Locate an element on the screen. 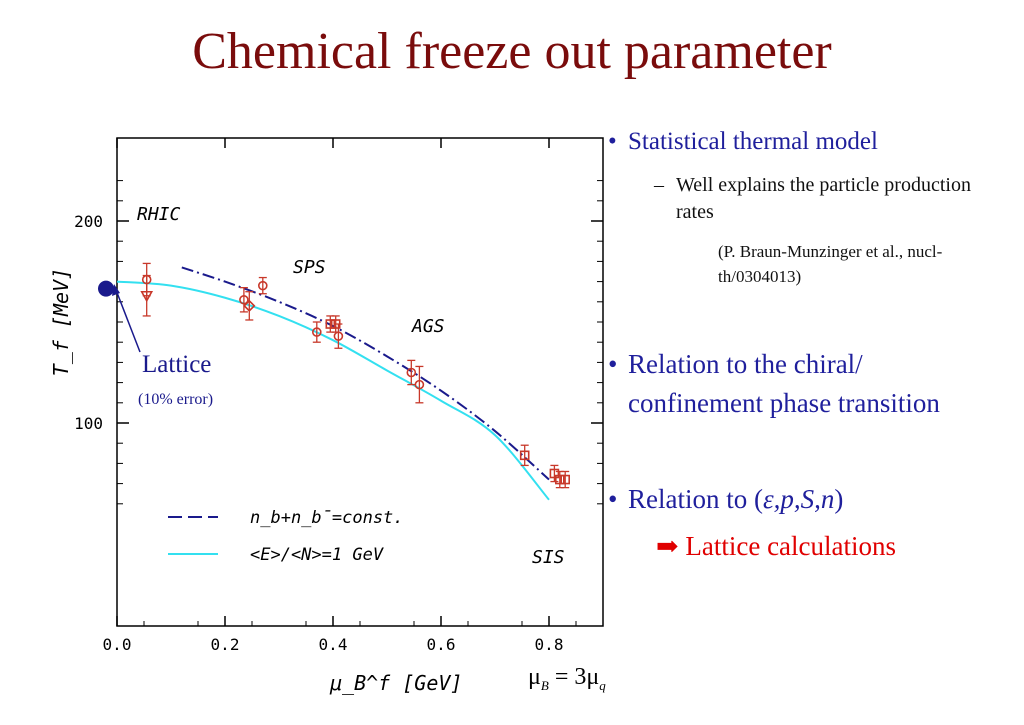 This screenshot has width=1024, height=725. bullet-relation-variables: • Relation to (ε,p,S,n) is located at coordinates (798, 499).